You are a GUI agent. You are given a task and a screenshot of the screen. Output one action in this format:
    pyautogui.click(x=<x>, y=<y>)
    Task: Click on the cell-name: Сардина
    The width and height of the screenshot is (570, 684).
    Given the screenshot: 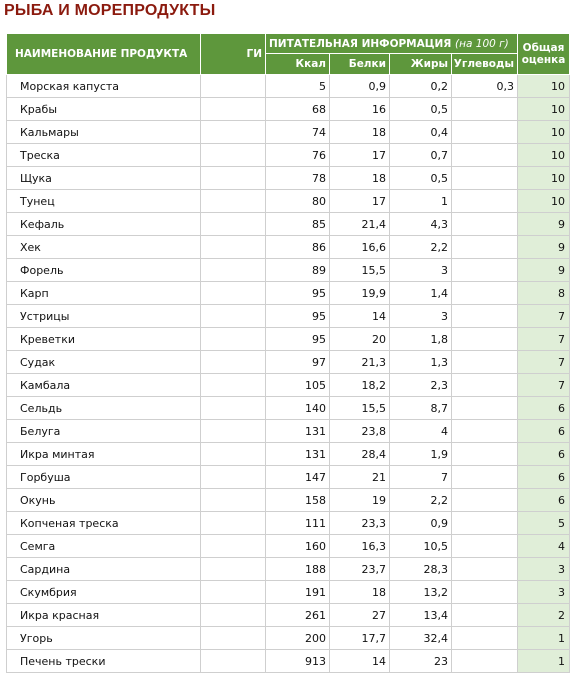 What is the action you would take?
    pyautogui.click(x=103, y=569)
    